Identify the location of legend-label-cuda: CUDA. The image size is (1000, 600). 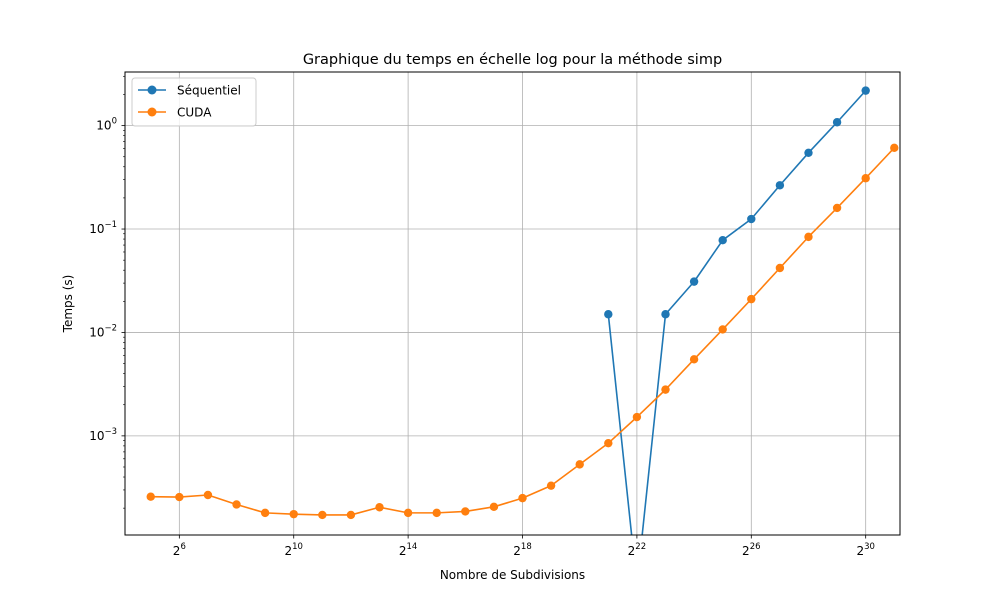
(194, 113).